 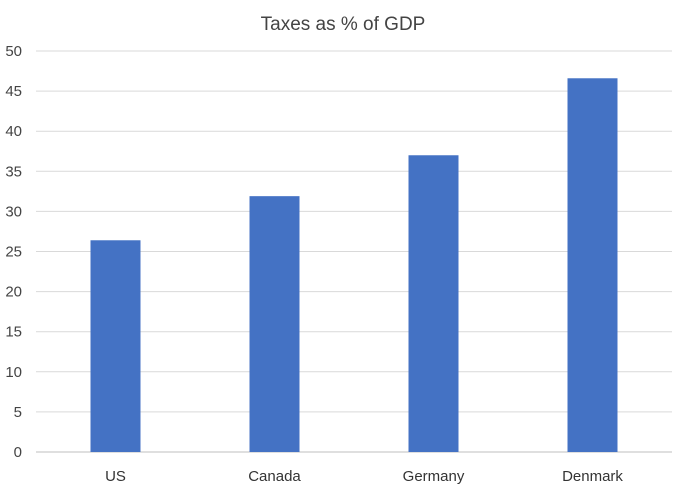 What do you see at coordinates (274, 476) in the screenshot?
I see `x-category-label-canada: Canada` at bounding box center [274, 476].